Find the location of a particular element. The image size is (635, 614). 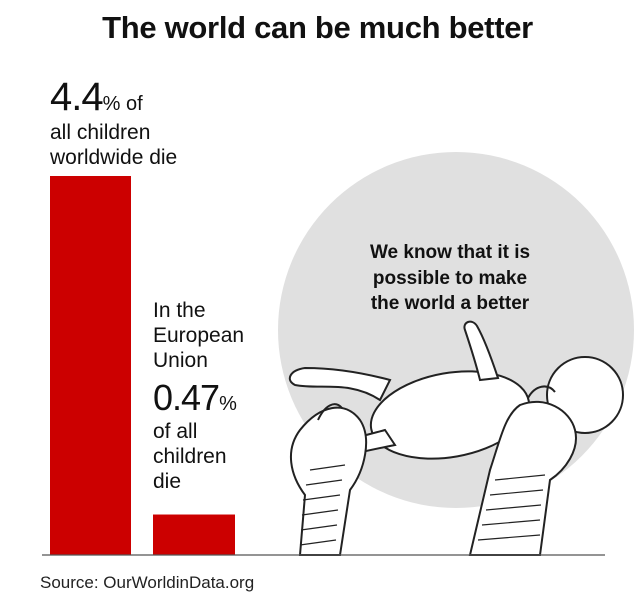

worldwide-unit: % of is located at coordinates (122, 104).